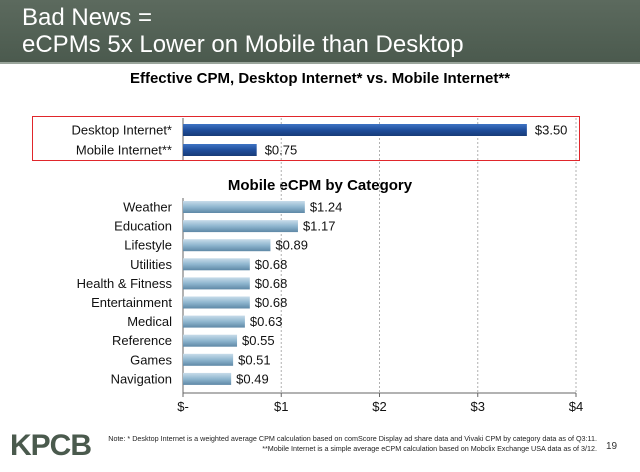 This screenshot has height=472, width=640. Describe the element at coordinates (131, 302) in the screenshot. I see `chart-2-category-label: Entertainment` at that location.